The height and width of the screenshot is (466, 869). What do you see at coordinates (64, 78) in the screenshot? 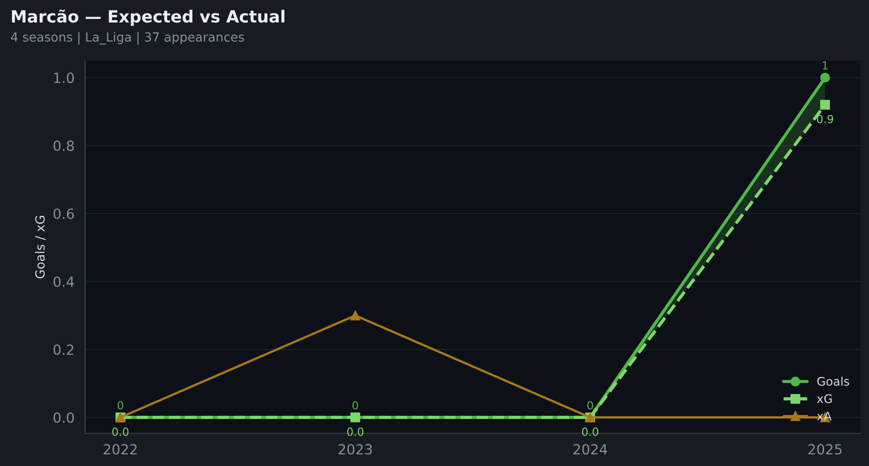
I see `y-tick-label: 1.0` at bounding box center [64, 78].